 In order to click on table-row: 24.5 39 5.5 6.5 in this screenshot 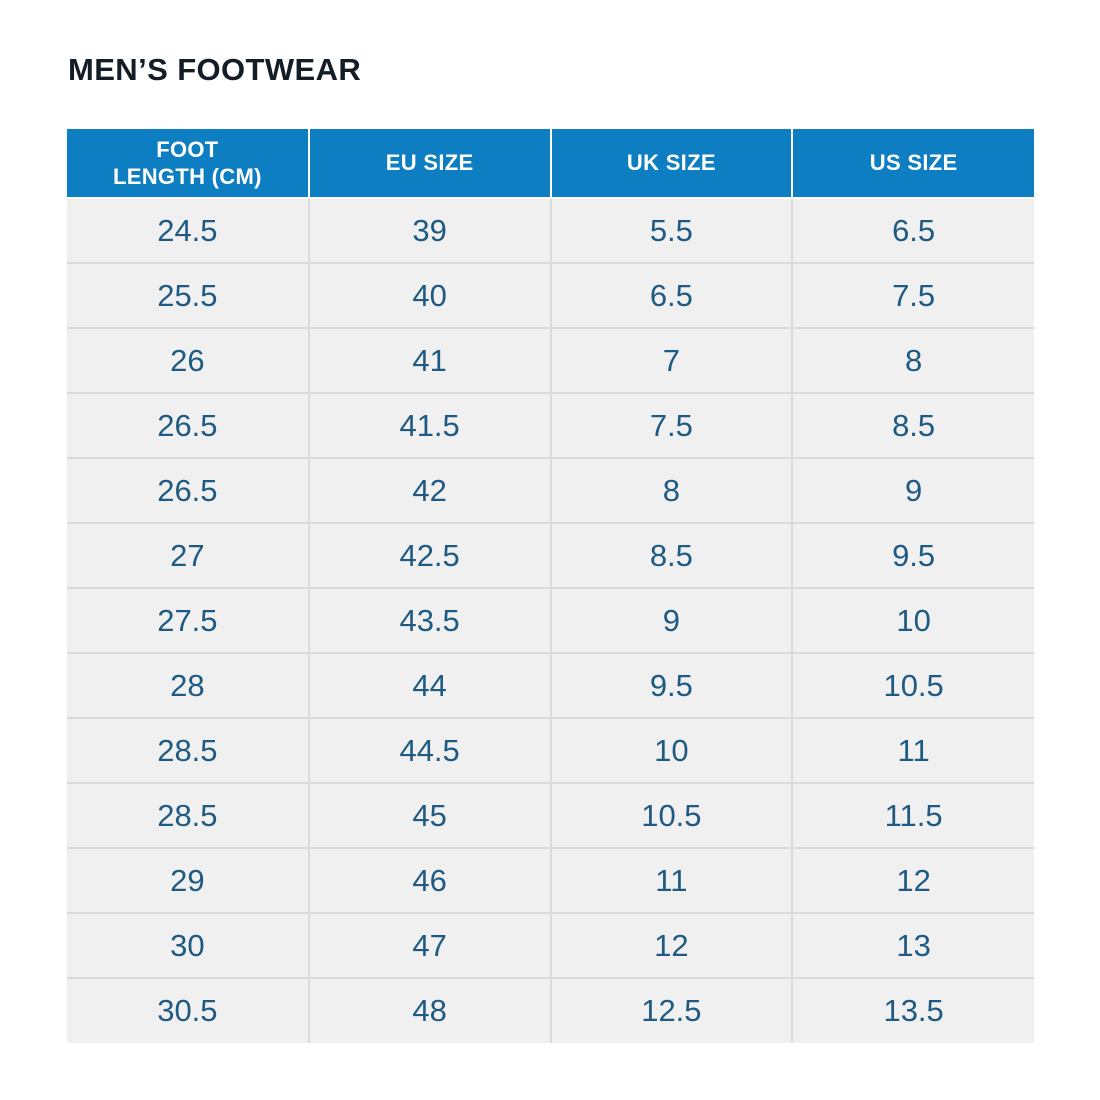, I will do `click(550, 230)`.